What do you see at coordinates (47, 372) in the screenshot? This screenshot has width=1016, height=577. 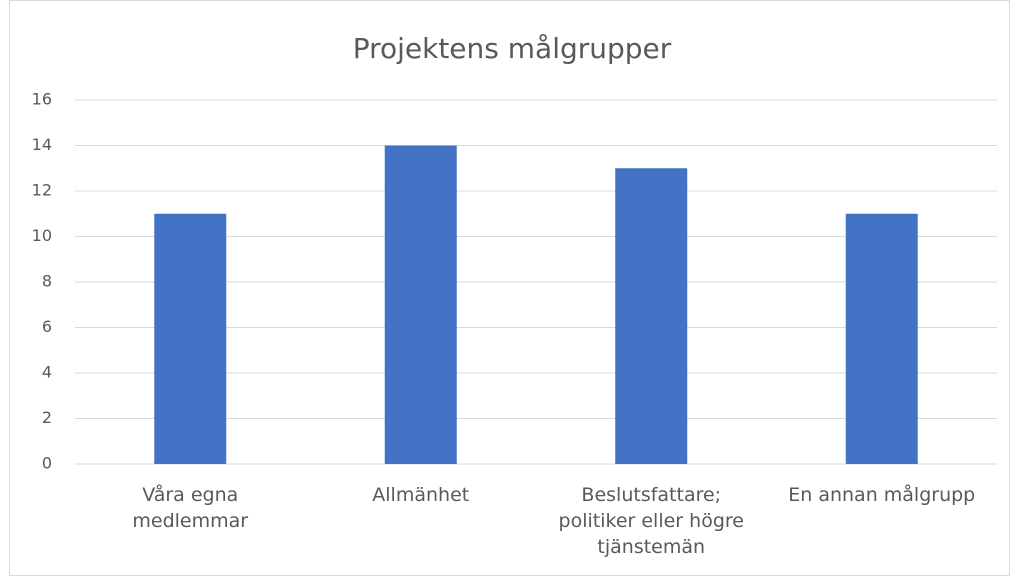 I see `y-tick-label: 4` at bounding box center [47, 372].